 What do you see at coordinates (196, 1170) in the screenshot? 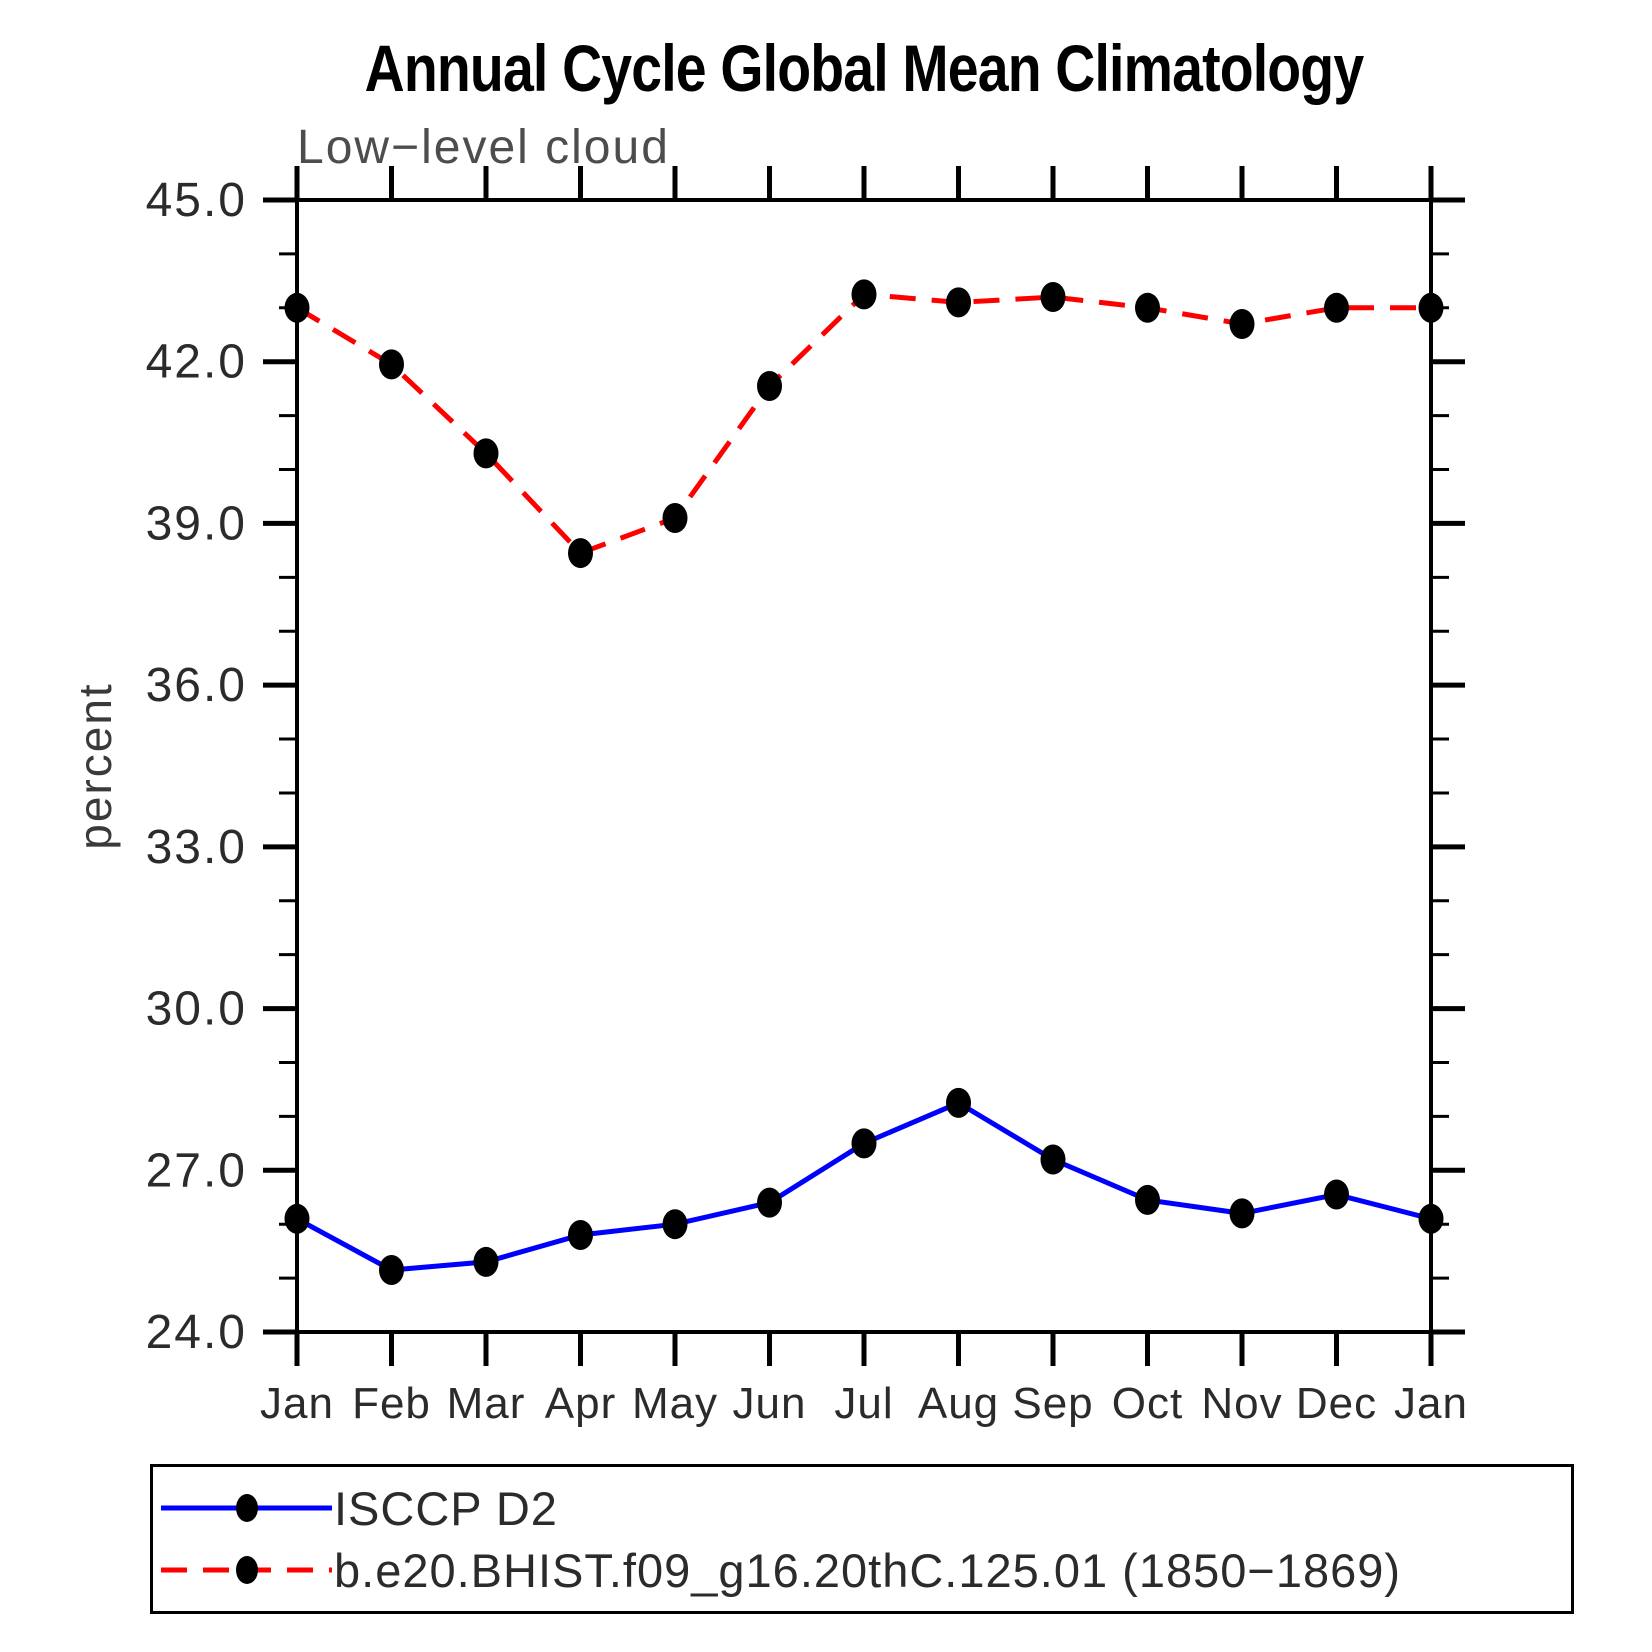
I see `y-tick-label: 27.0` at bounding box center [196, 1170].